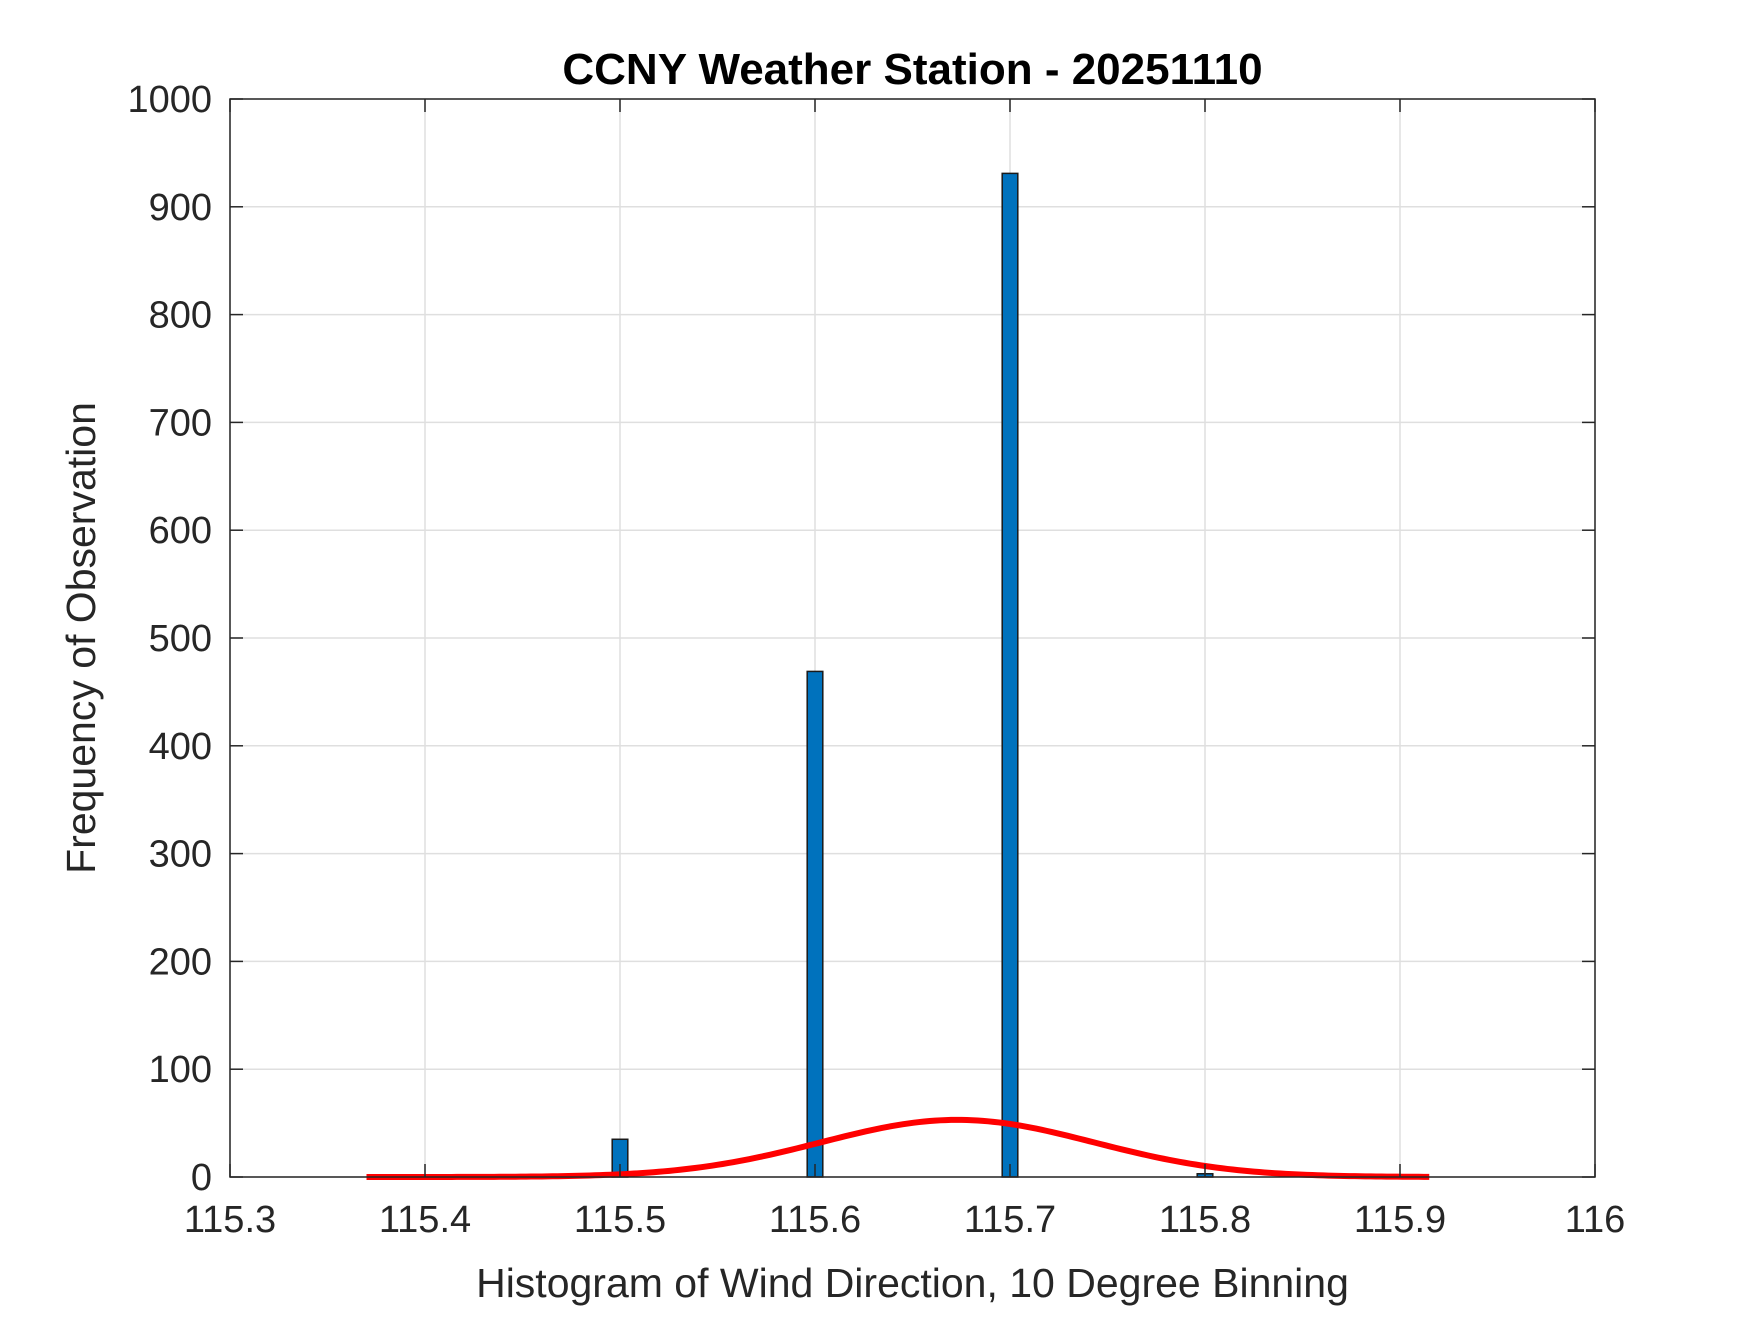 The image size is (1750, 1318). I want to click on x-tick-label: 115.6, so click(815, 1220).